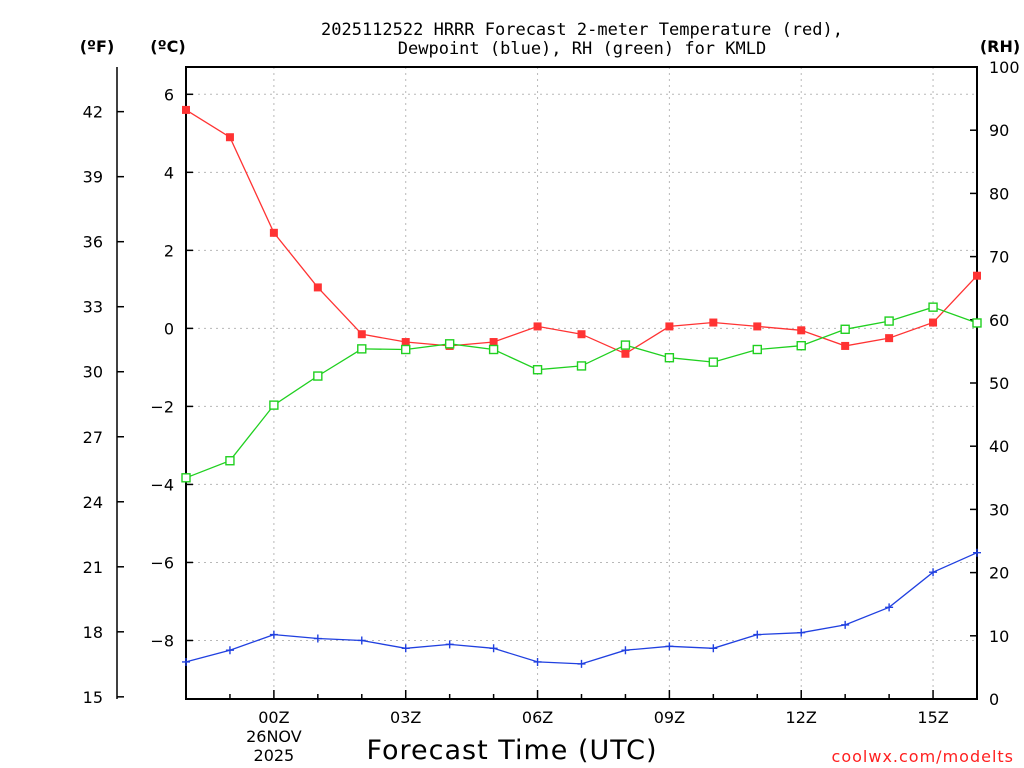 The image size is (1024, 768). Describe the element at coordinates (93, 372) in the screenshot. I see `fahrenheit-tick-label: 30` at that location.